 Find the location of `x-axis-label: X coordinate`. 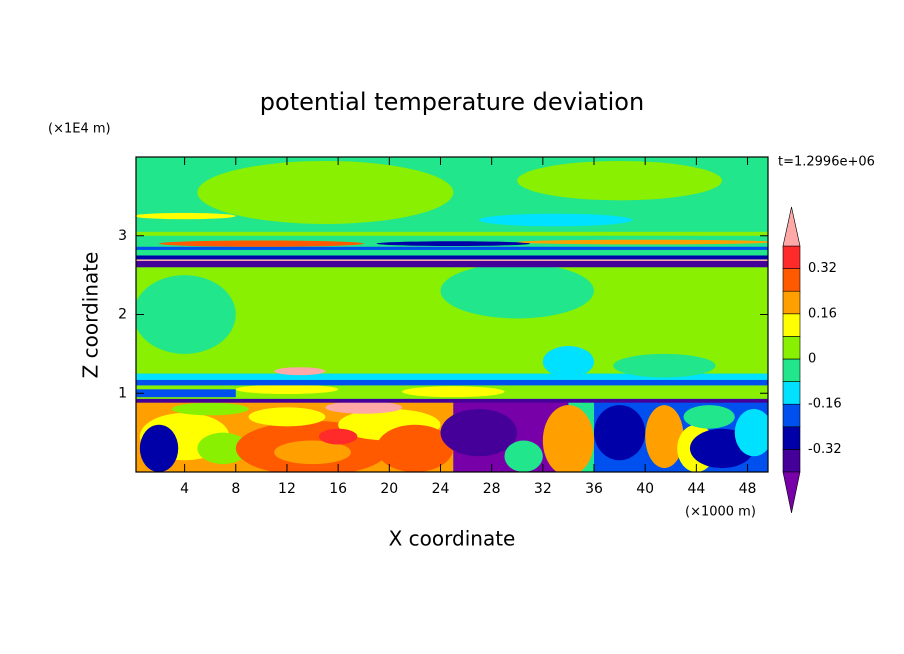

x-axis-label: X coordinate is located at coordinates (452, 539).